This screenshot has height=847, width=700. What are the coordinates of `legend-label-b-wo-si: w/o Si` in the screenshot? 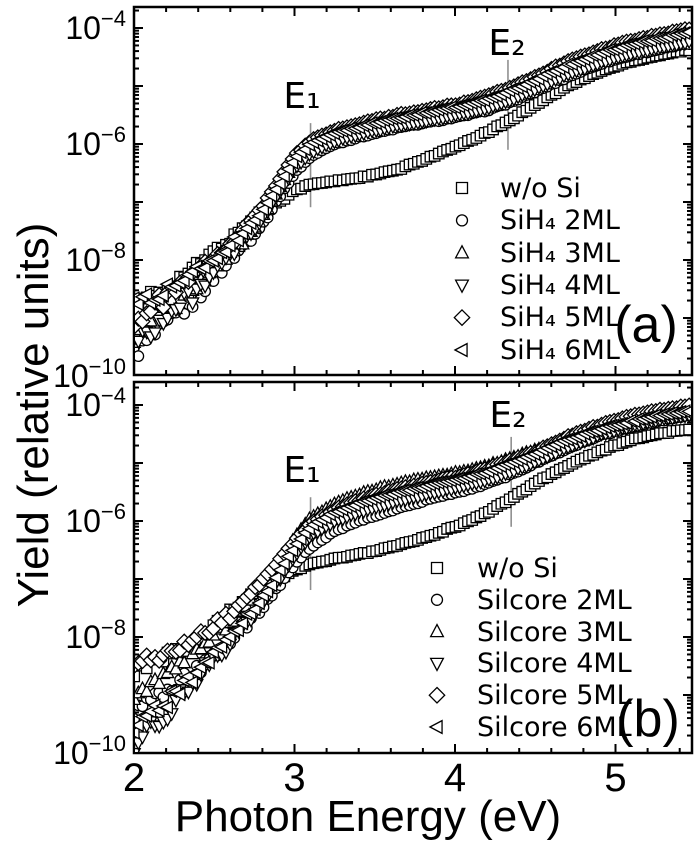 It's located at (517, 568).